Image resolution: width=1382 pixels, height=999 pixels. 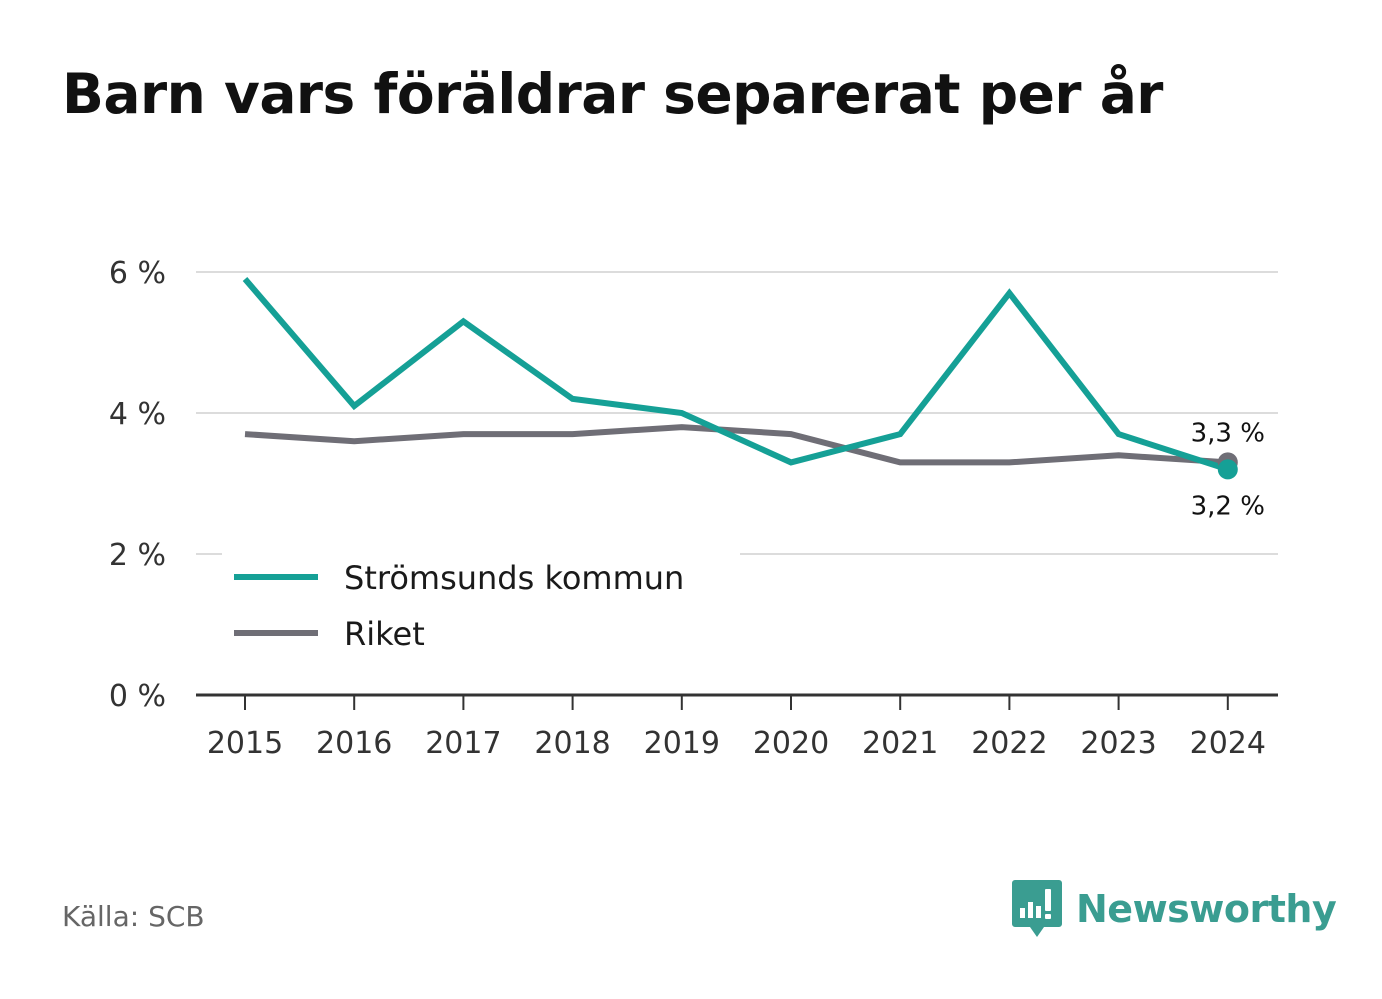 What do you see at coordinates (137, 273) in the screenshot?
I see `y-tick-label: 6 %` at bounding box center [137, 273].